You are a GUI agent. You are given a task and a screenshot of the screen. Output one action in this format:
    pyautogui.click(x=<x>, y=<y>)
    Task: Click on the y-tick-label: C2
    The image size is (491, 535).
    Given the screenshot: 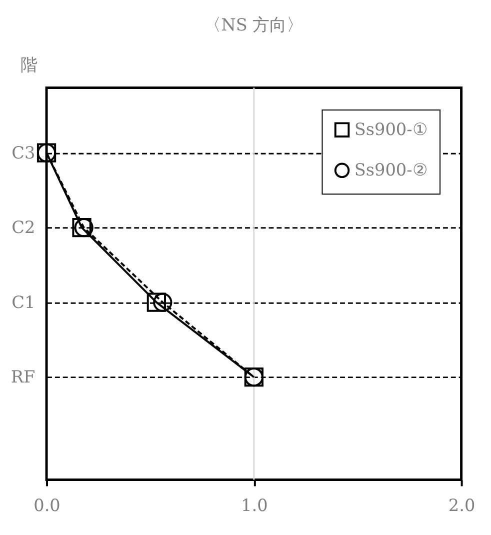 What is the action you would take?
    pyautogui.click(x=24, y=227)
    